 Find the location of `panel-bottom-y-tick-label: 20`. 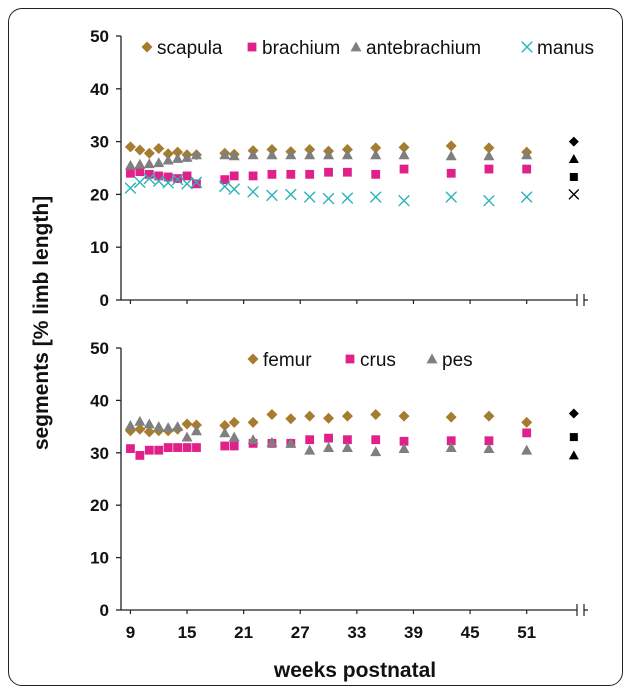

panel-bottom-y-tick-label: 20 is located at coordinates (99, 505).